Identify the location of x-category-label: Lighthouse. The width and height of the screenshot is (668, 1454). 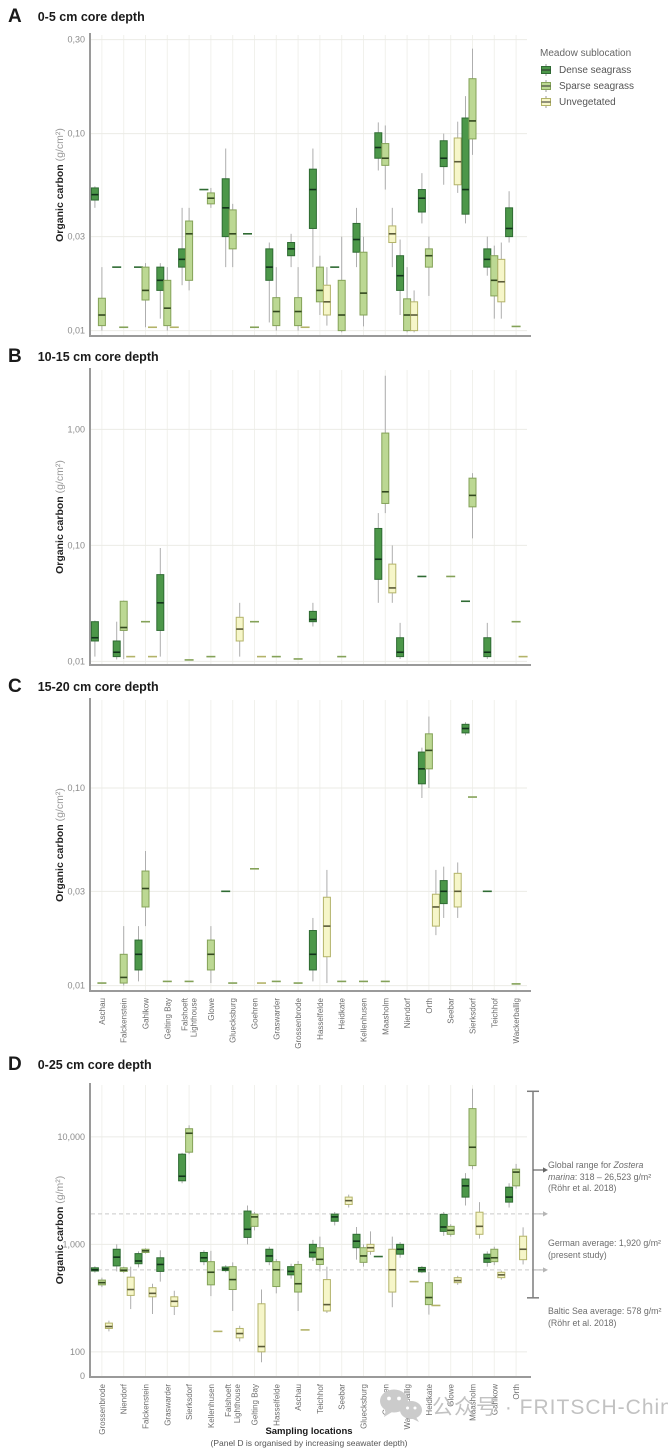
(237, 1403).